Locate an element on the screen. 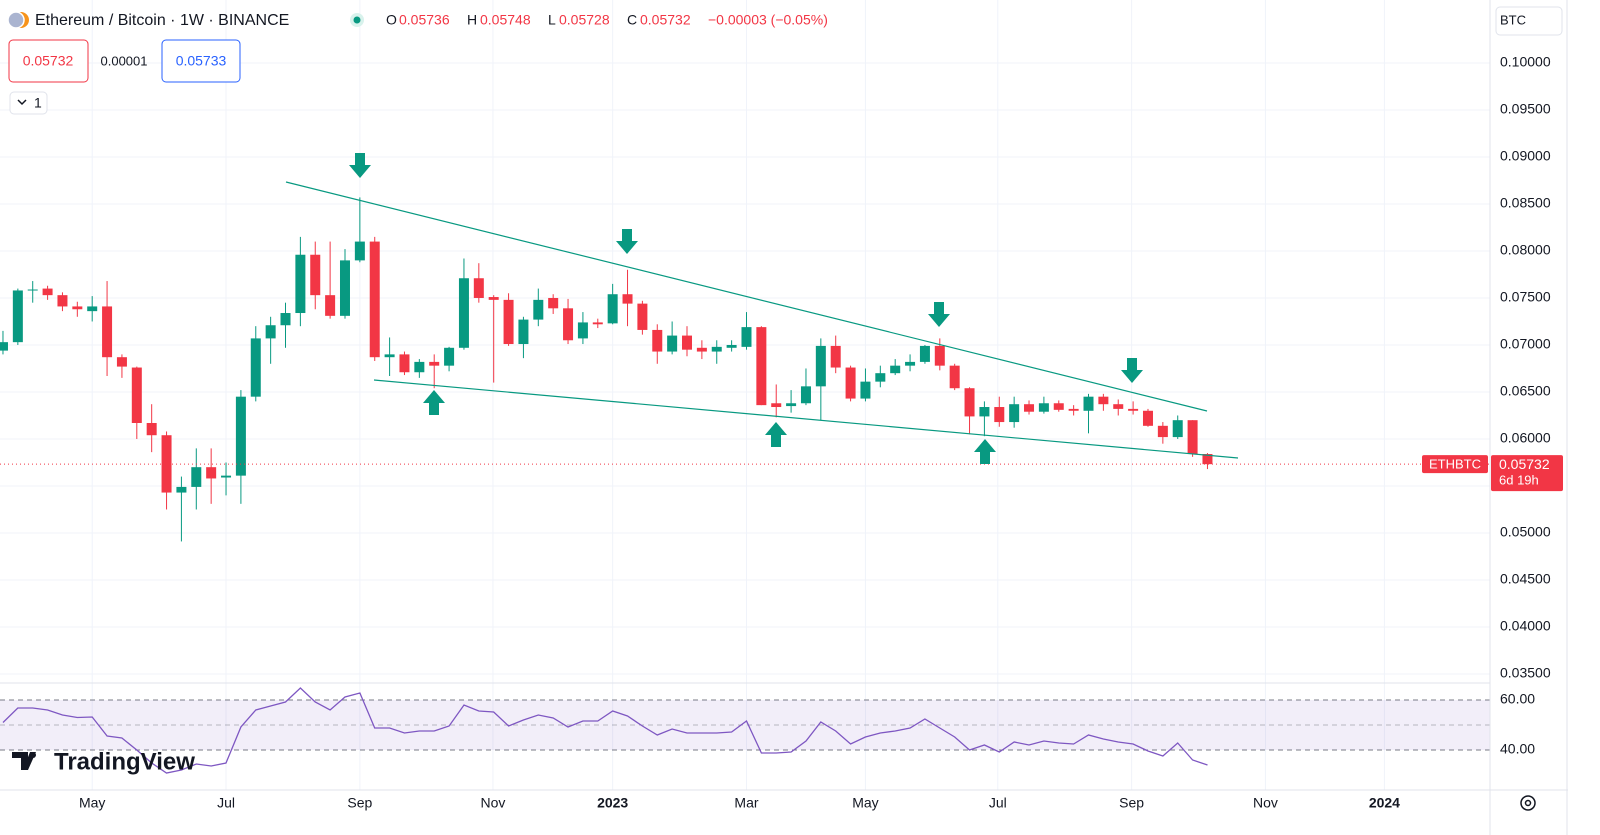 The image size is (1600, 835). spread: 0.00001 is located at coordinates (124, 60).